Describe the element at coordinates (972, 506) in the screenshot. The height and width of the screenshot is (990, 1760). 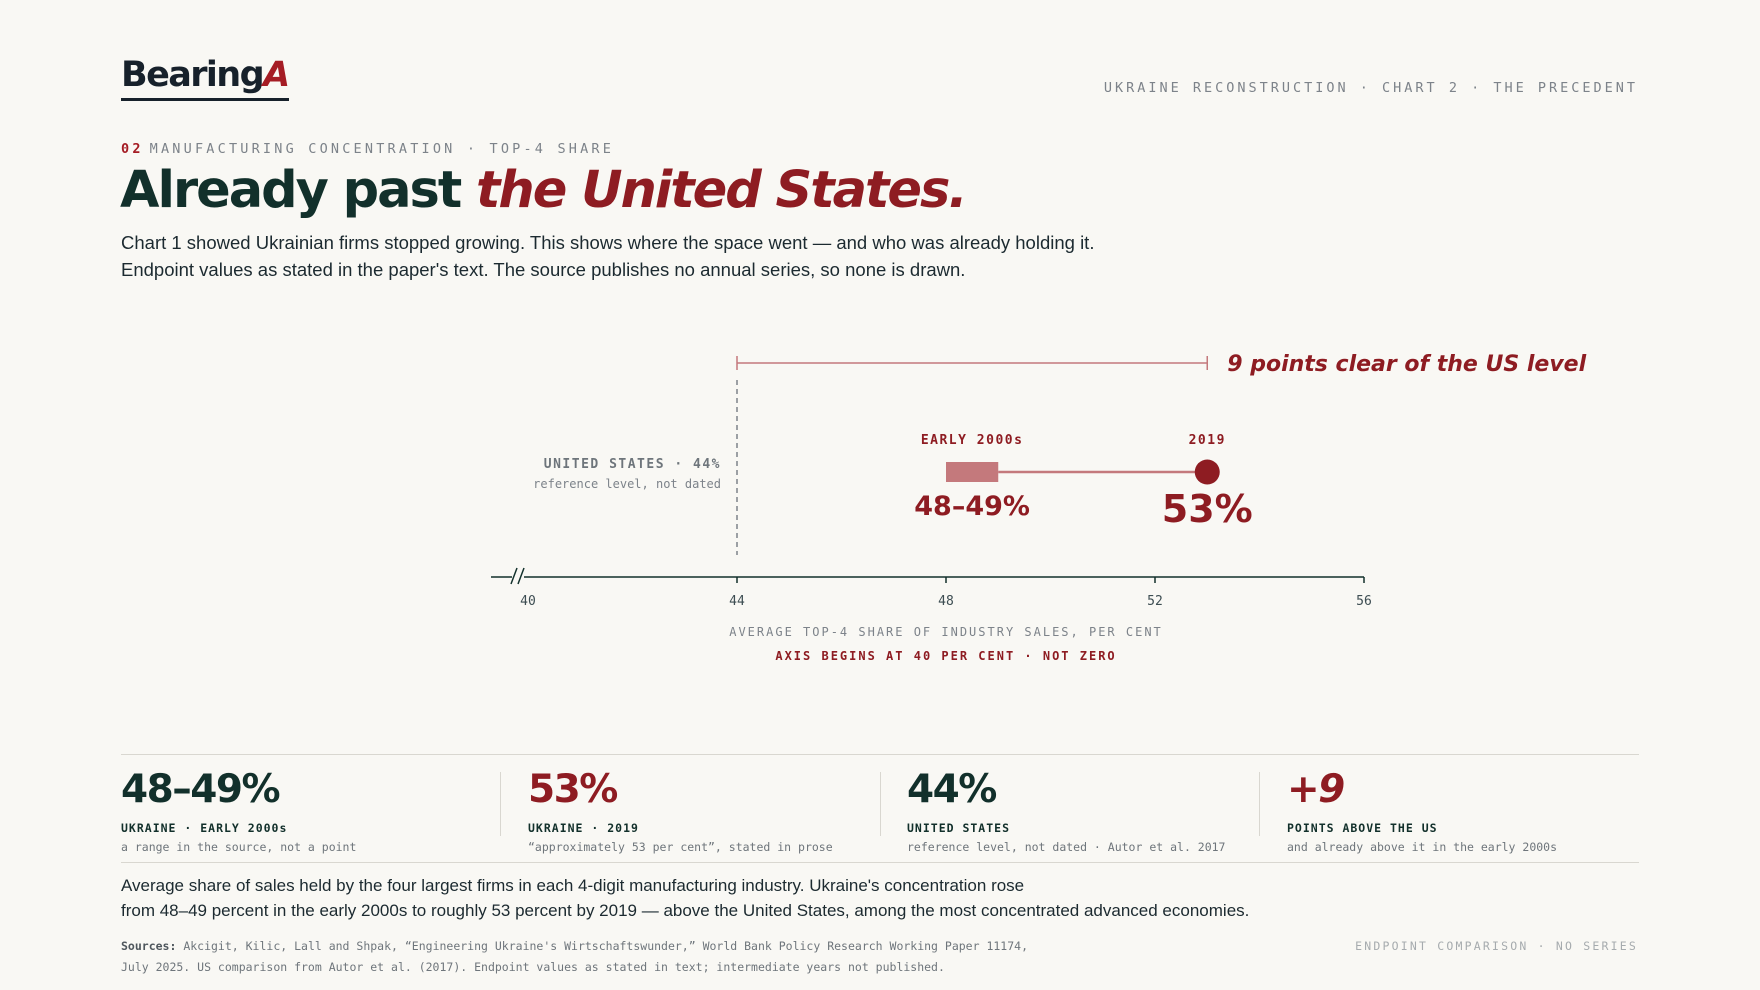
I see `range-value-label: 48–49%` at that location.